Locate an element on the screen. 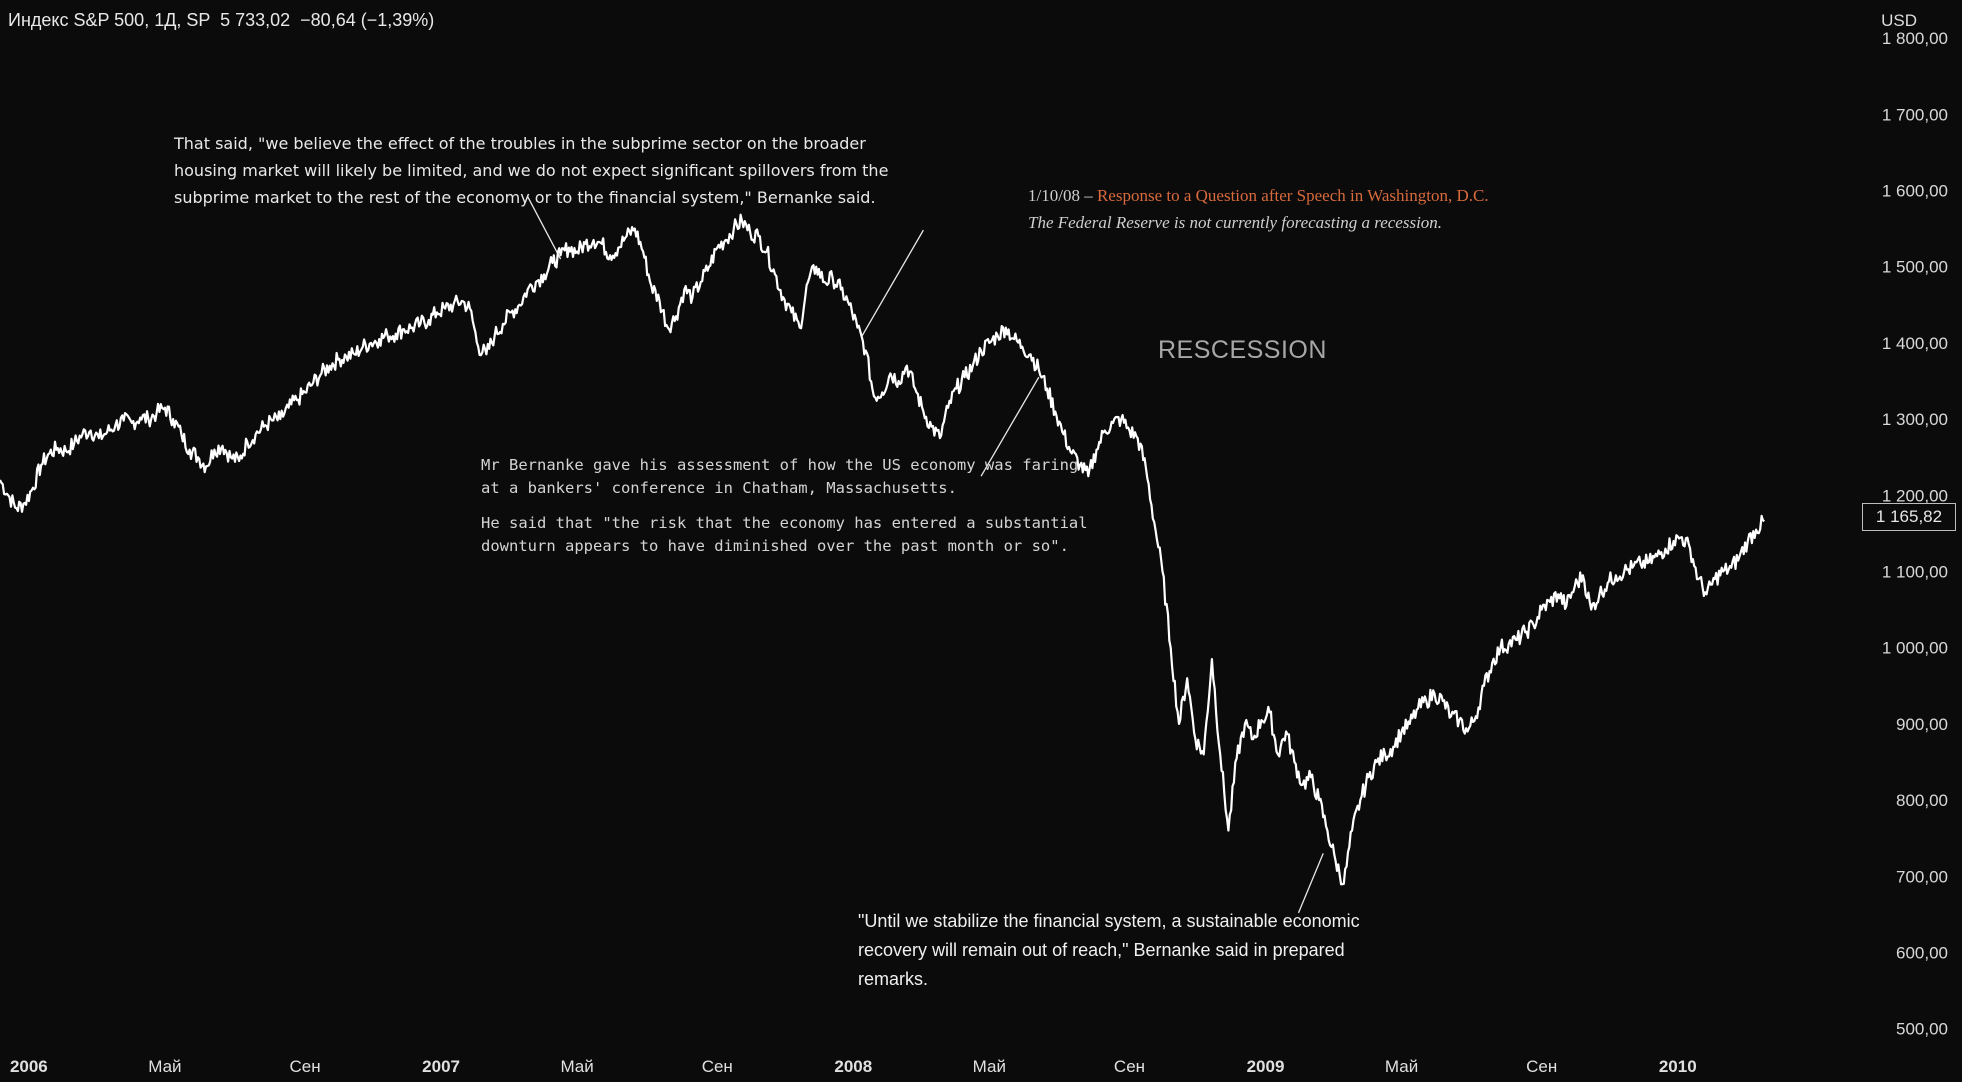  y-tick-label: 1 600,00 is located at coordinates (1915, 190).